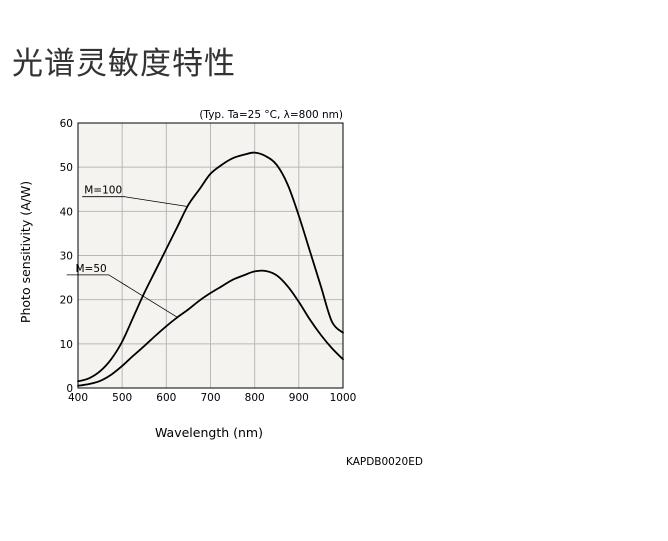  I want to click on y-tick-label: 30, so click(66, 257).